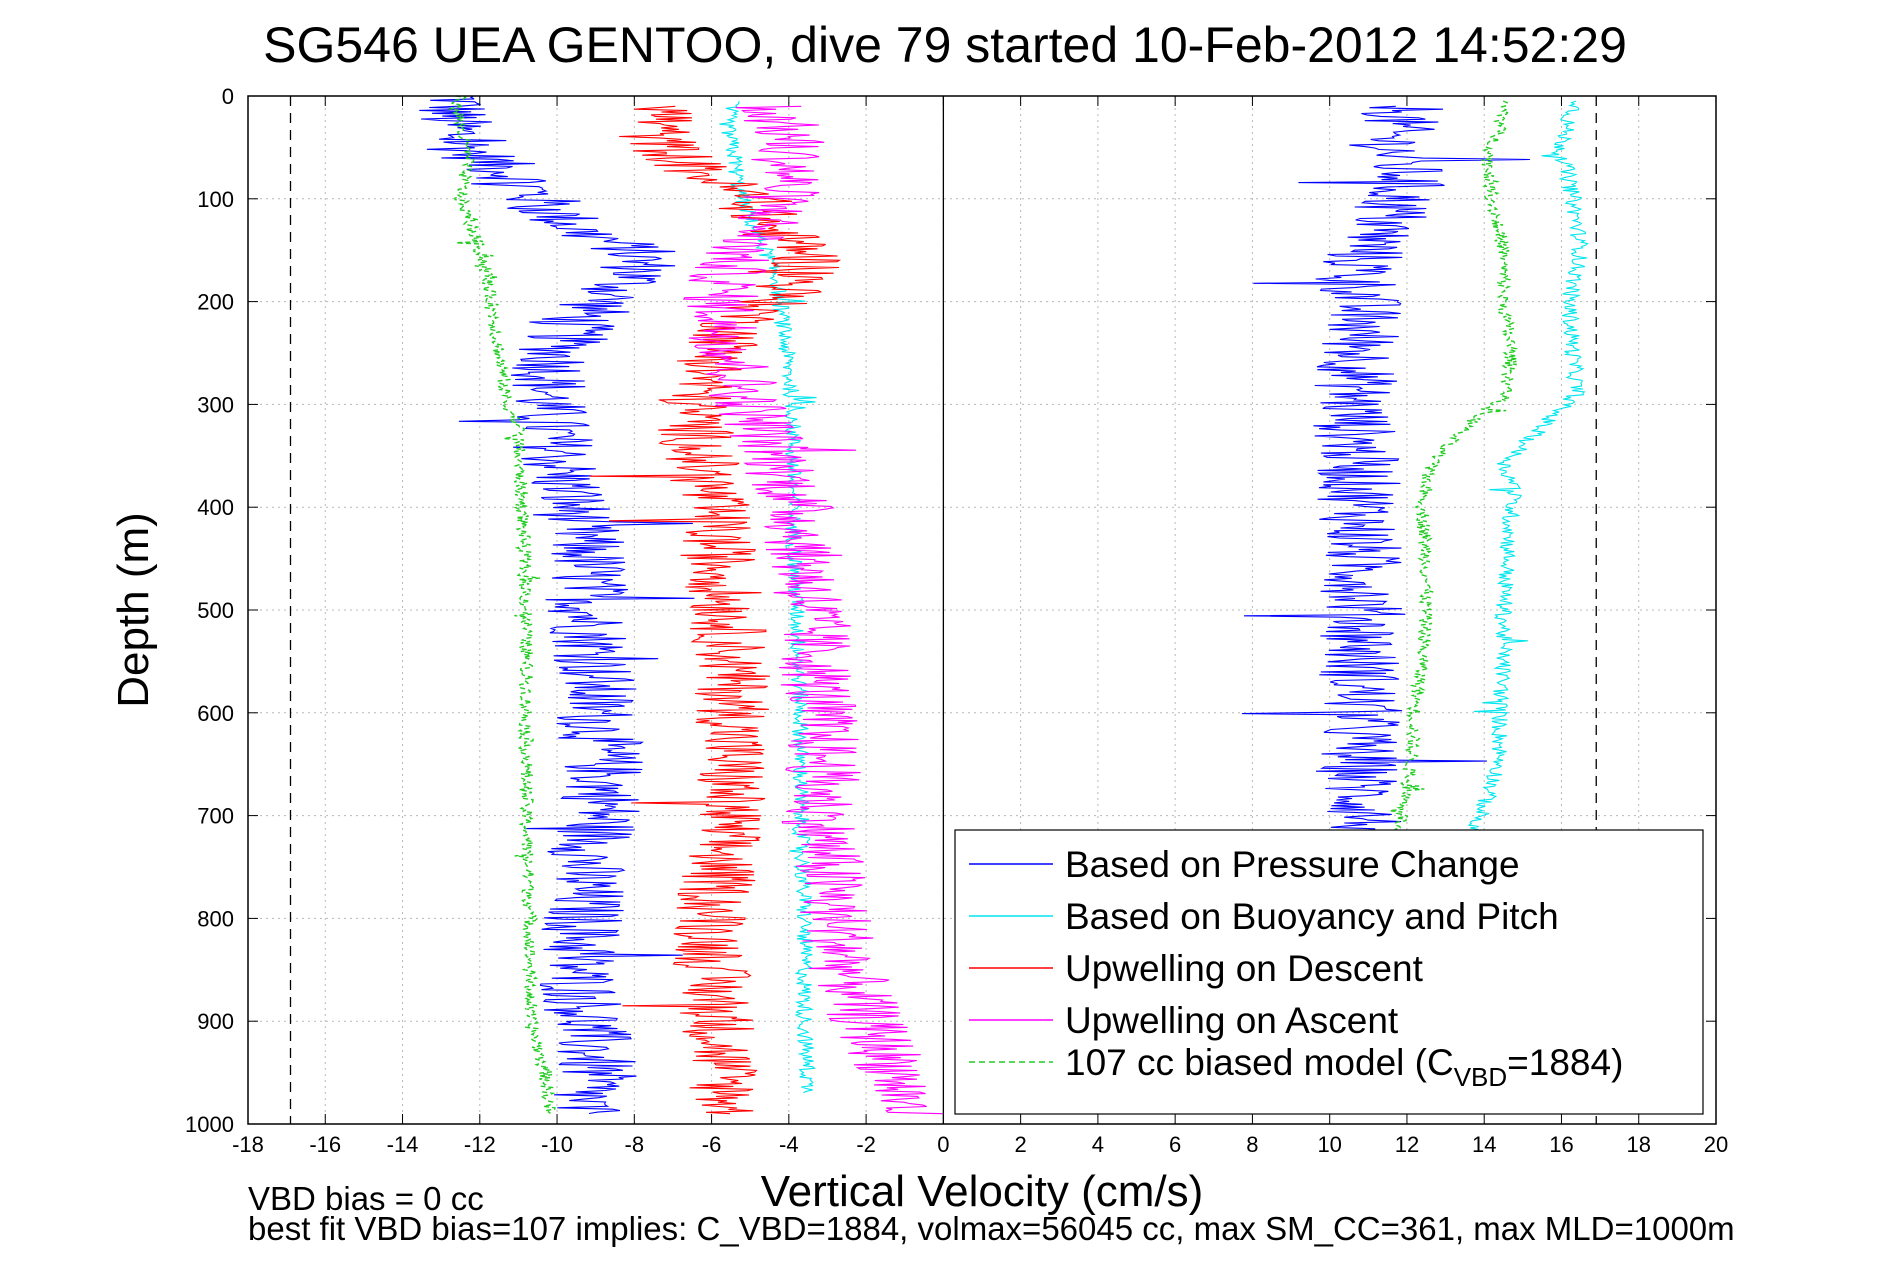 This screenshot has width=1891, height=1267. I want to click on x-tick-label: -6, so click(712, 1144).